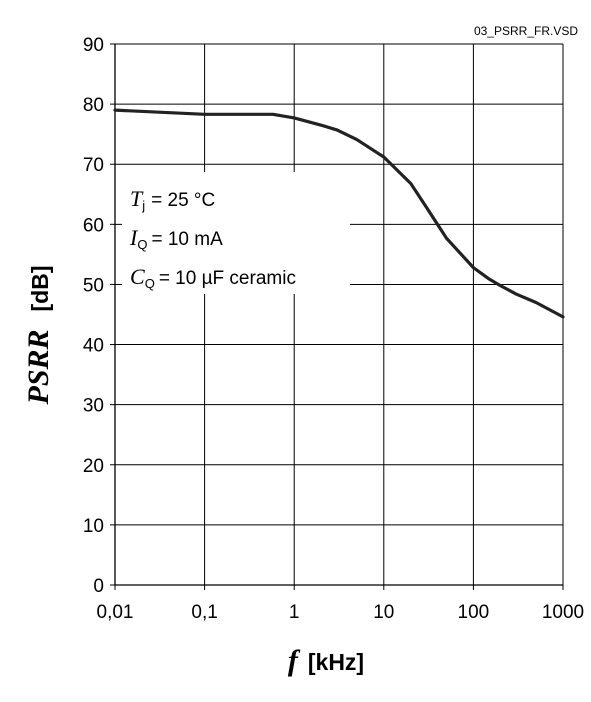  I want to click on y-tick-labels: 0 10 20 30 40 50 60 70 80 90, so click(93, 316).